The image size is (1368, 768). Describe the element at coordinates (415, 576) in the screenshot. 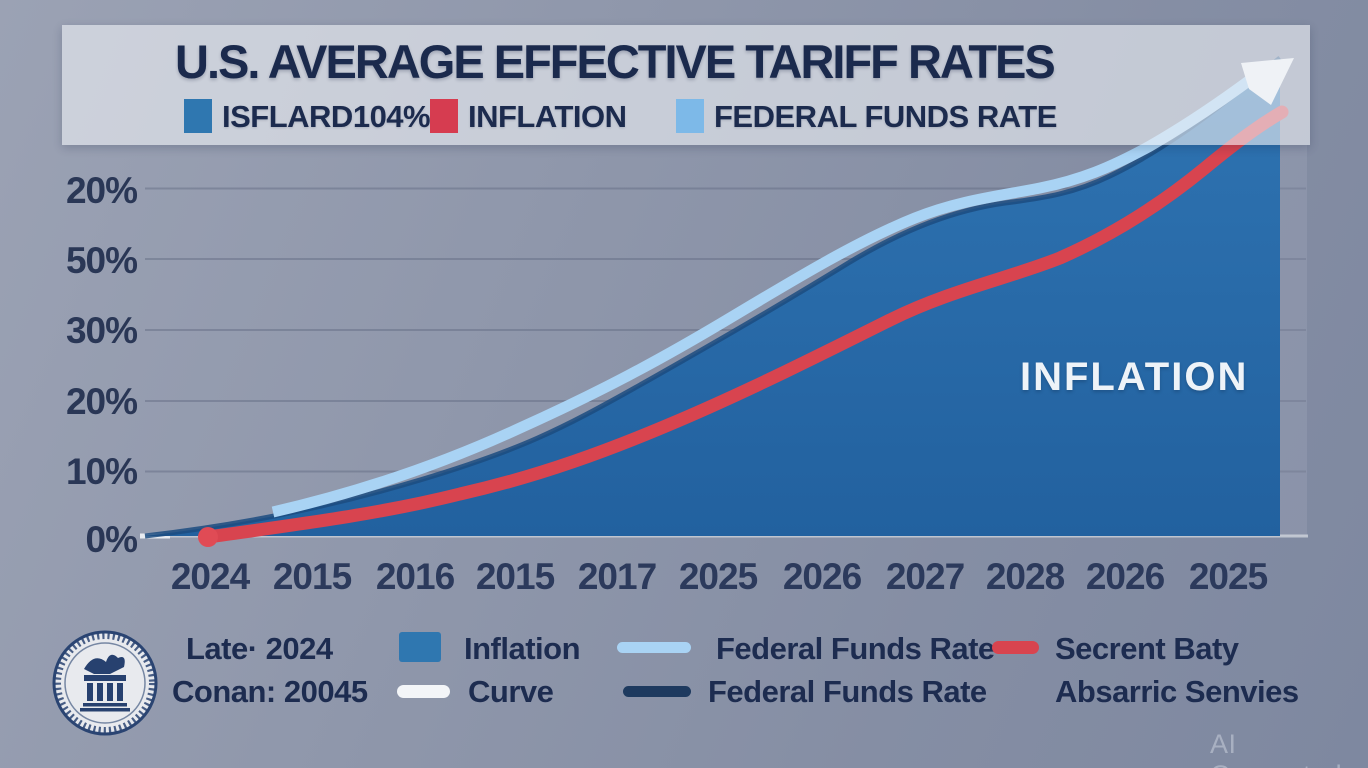

I see `x-tick-2: 2016` at that location.